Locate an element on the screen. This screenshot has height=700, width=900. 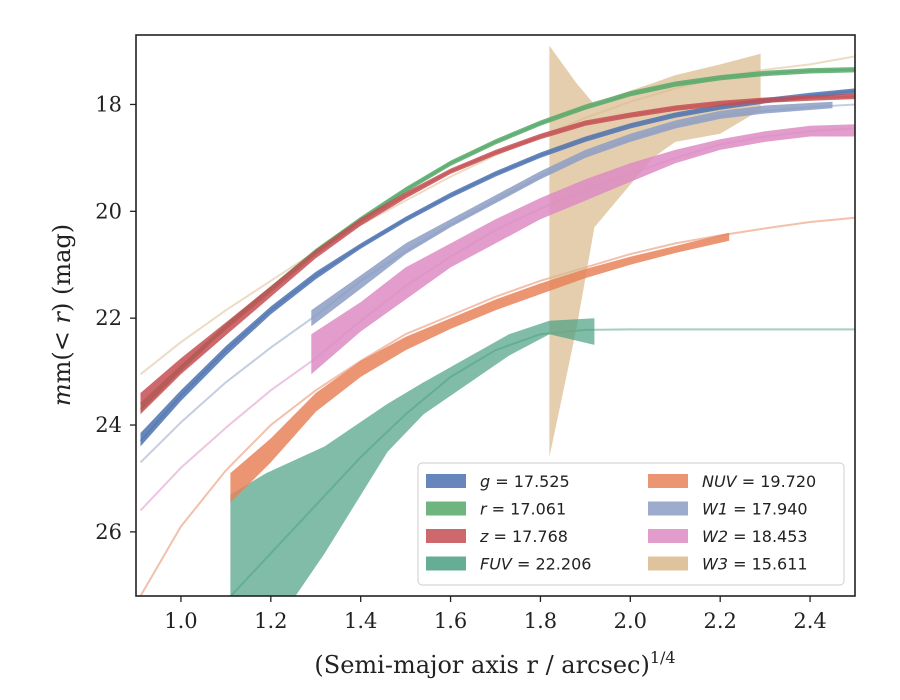
legend-label-r: r = 17.061 is located at coordinates (523, 509).